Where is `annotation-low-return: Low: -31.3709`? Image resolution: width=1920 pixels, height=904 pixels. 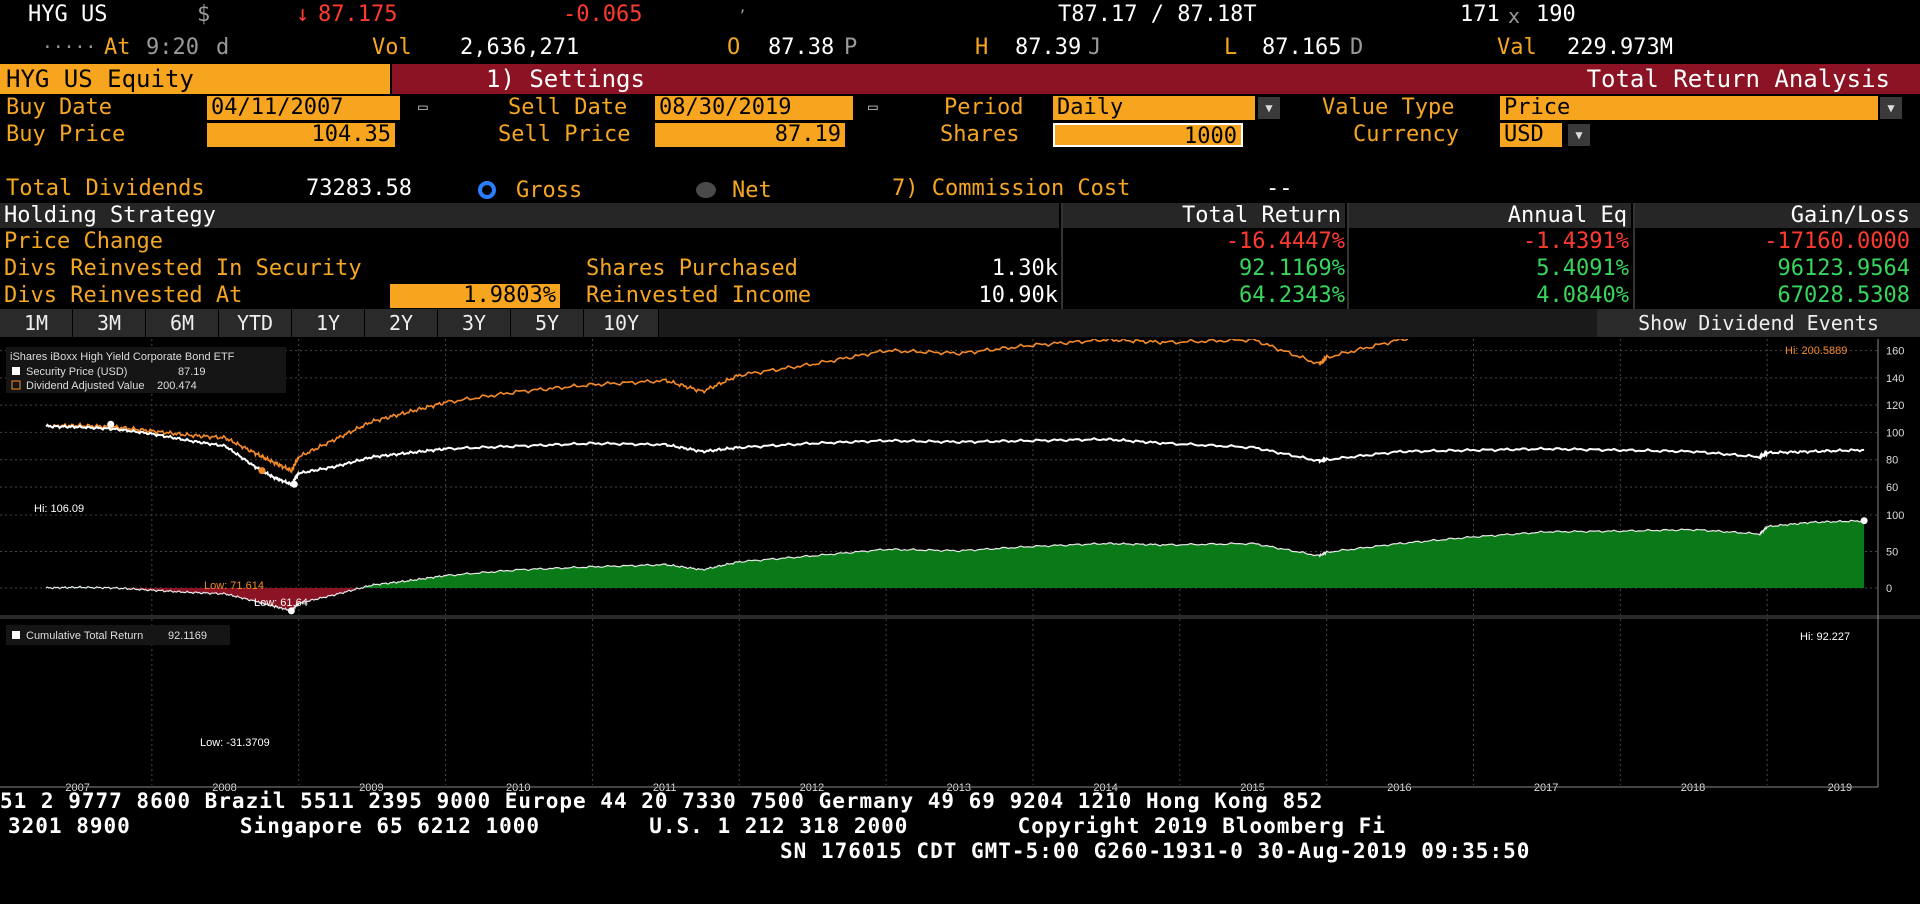
annotation-low-return: Low: -31.3709 is located at coordinates (235, 743).